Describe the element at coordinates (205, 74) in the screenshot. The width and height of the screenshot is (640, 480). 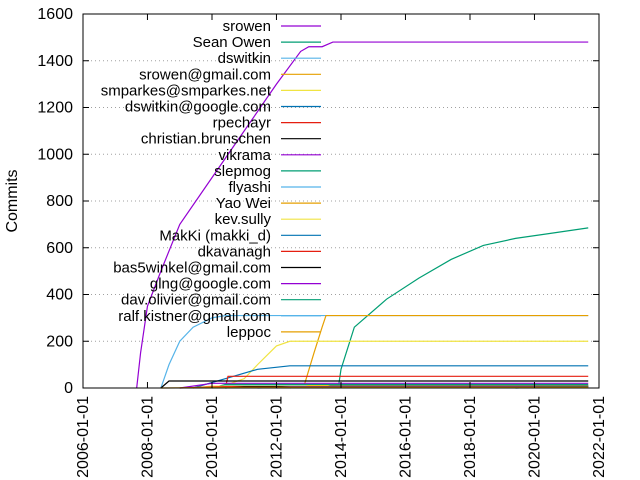
I see `legend-label-3: srowen@gmail.com` at that location.